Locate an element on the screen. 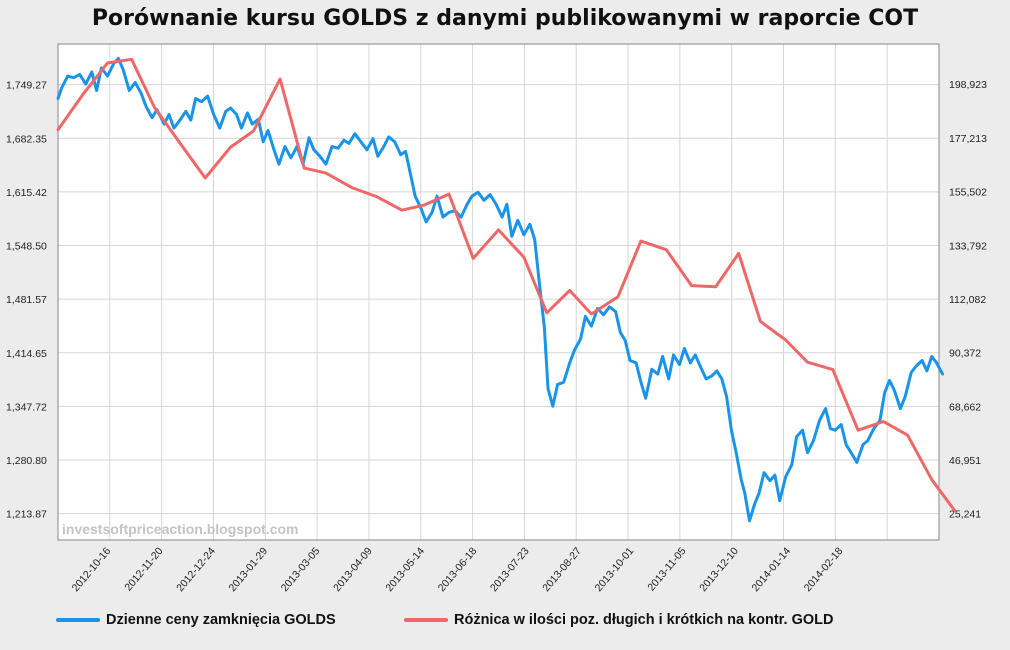 The height and width of the screenshot is (650, 1010). right-axis-tick-label: 133,792 is located at coordinates (968, 246).